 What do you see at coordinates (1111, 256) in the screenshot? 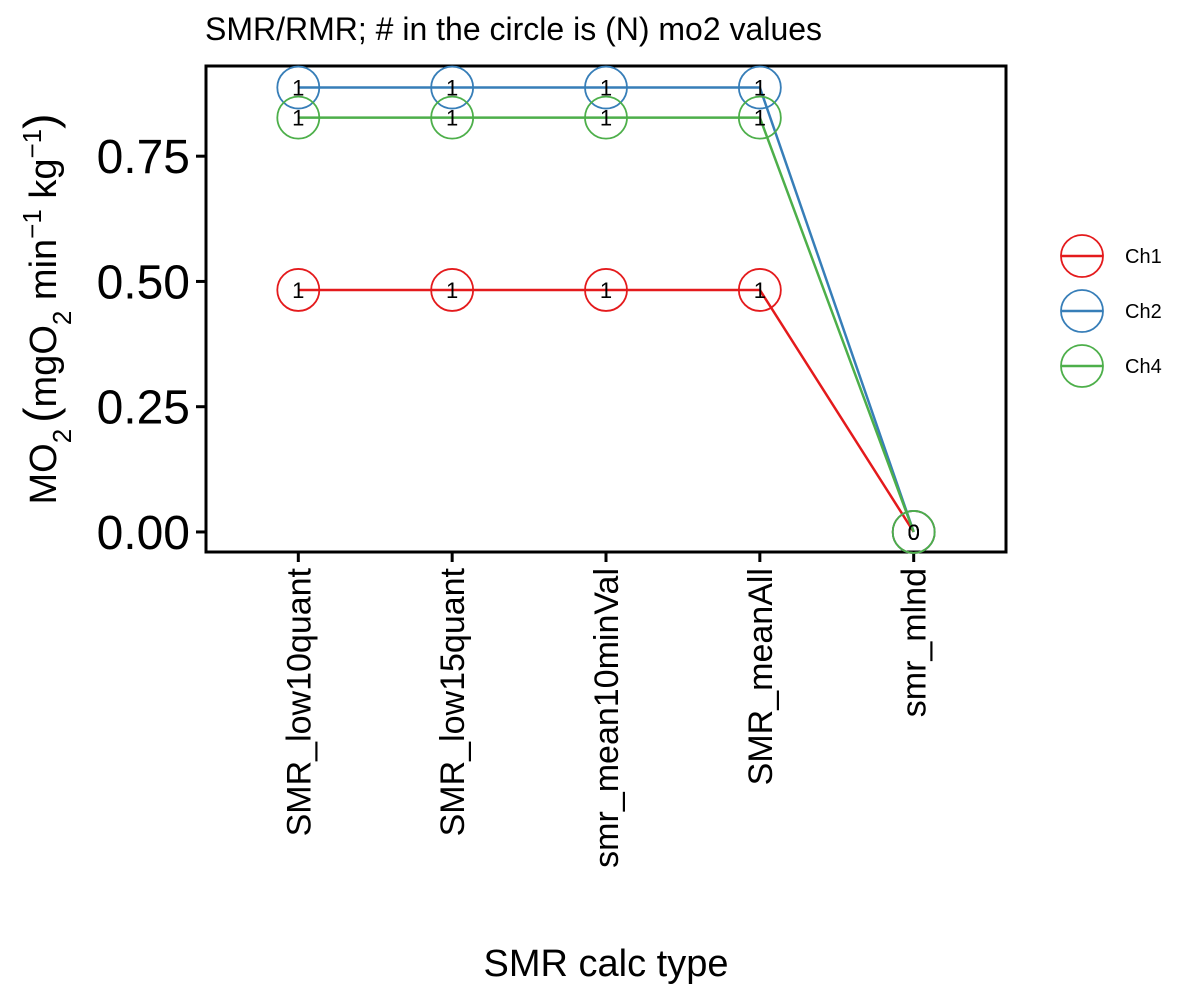
I see `legend-item-ch1: Ch1` at bounding box center [1111, 256].